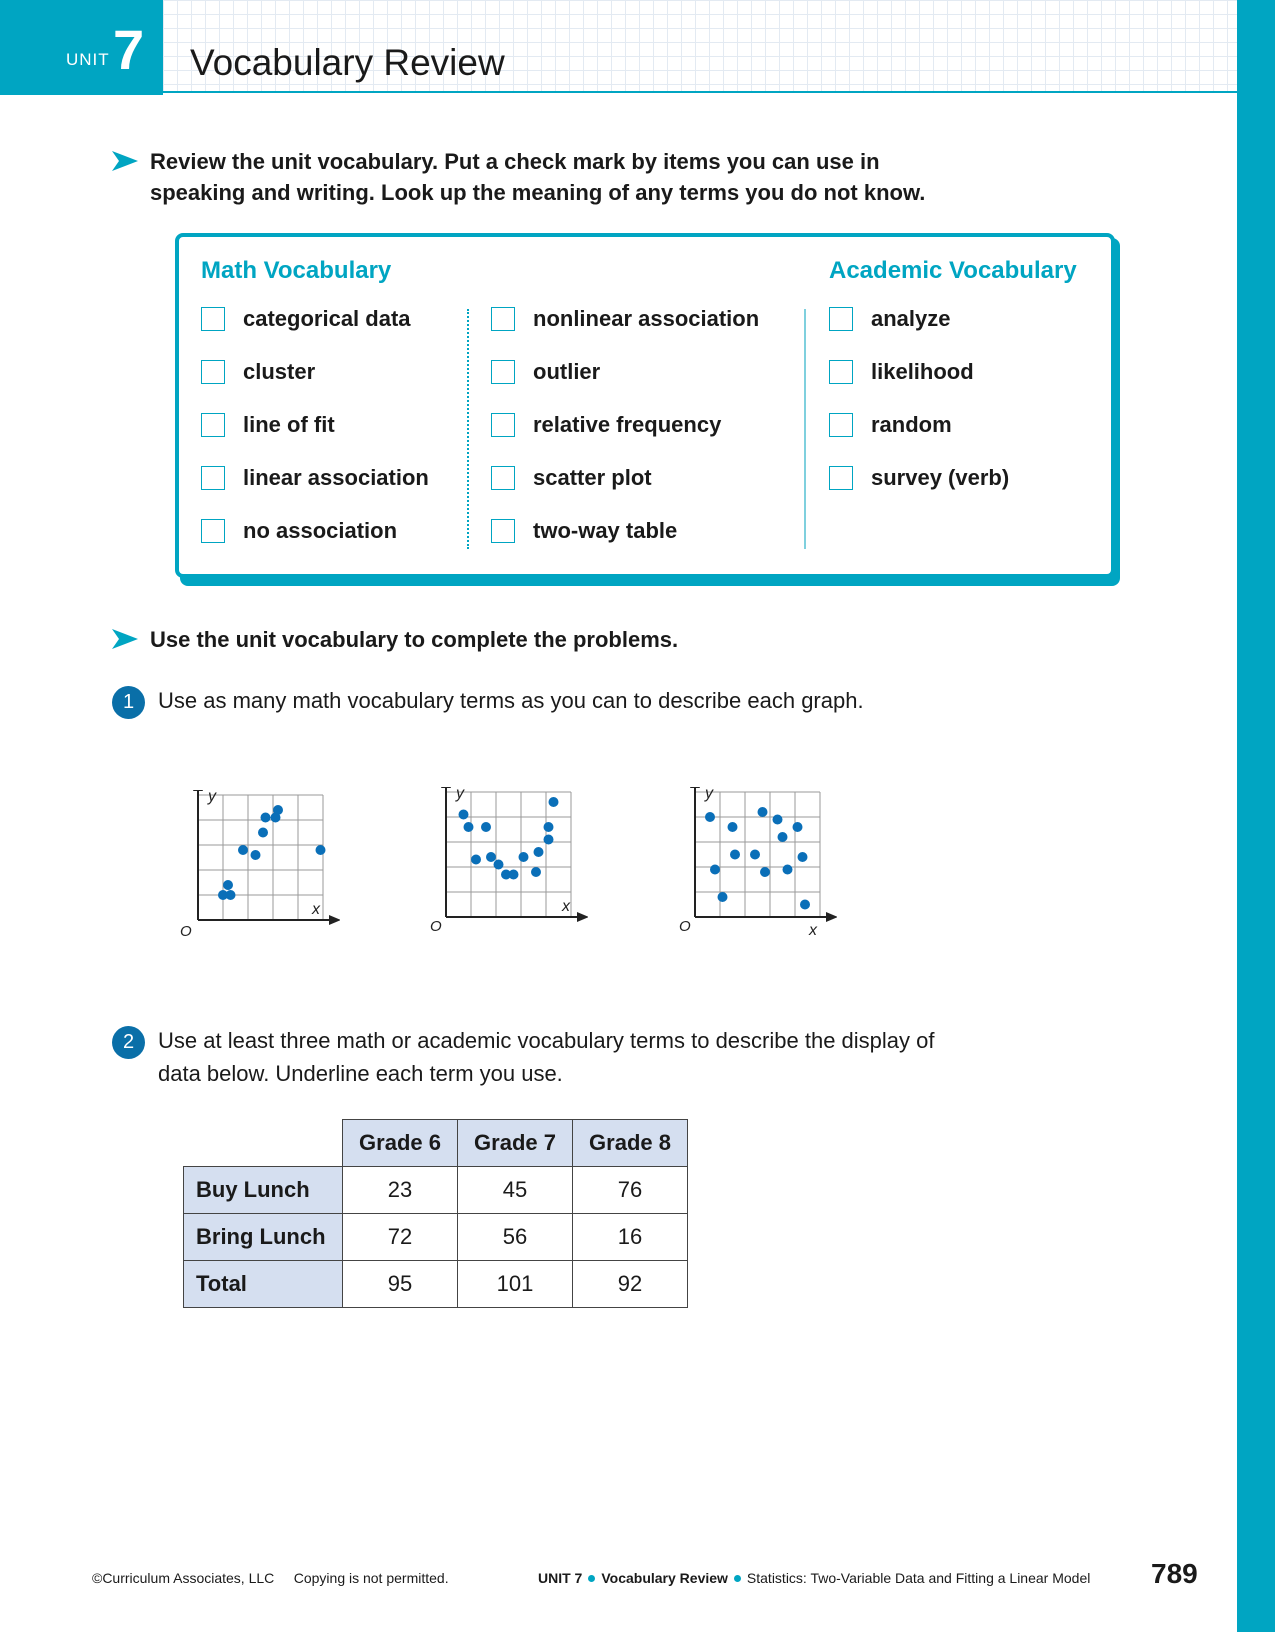 The height and width of the screenshot is (1632, 1275). I want to click on scatter-graph-3: x y O, so click(758, 862).